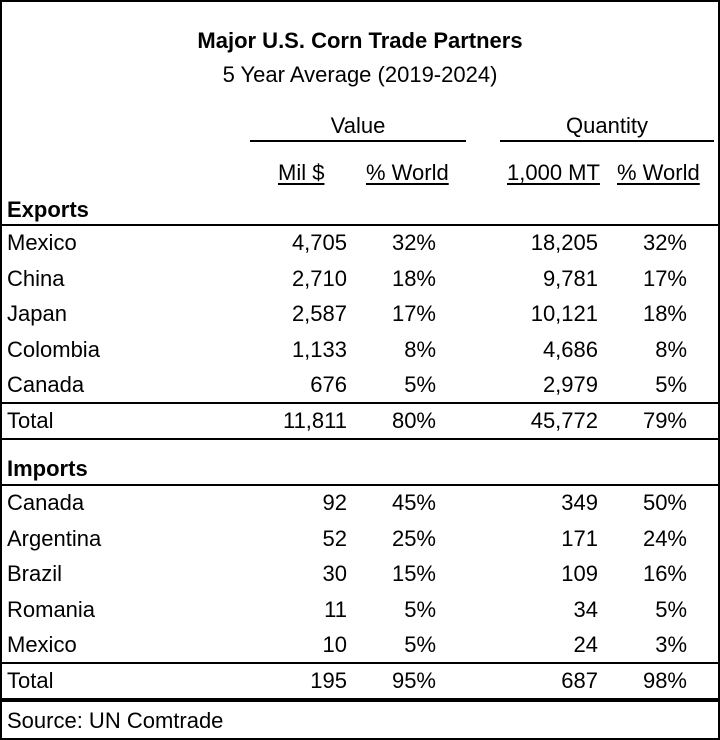 The height and width of the screenshot is (740, 720). Describe the element at coordinates (413, 313) in the screenshot. I see `value-pct-world: 17%` at that location.